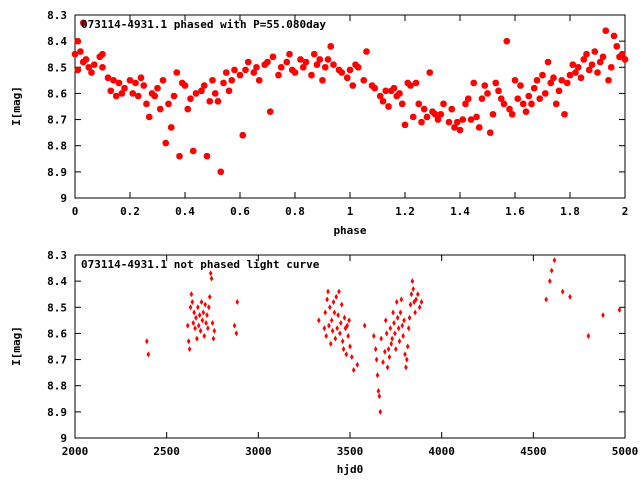  I want to click on phased-x-tick-label: 1.6, so click(515, 211).